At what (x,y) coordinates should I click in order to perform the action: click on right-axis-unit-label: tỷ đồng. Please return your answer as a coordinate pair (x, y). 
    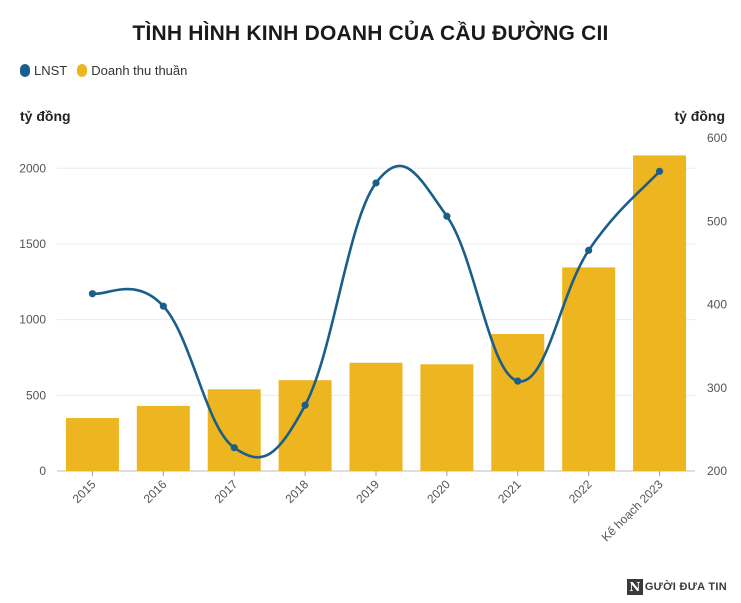
    Looking at the image, I should click on (699, 116).